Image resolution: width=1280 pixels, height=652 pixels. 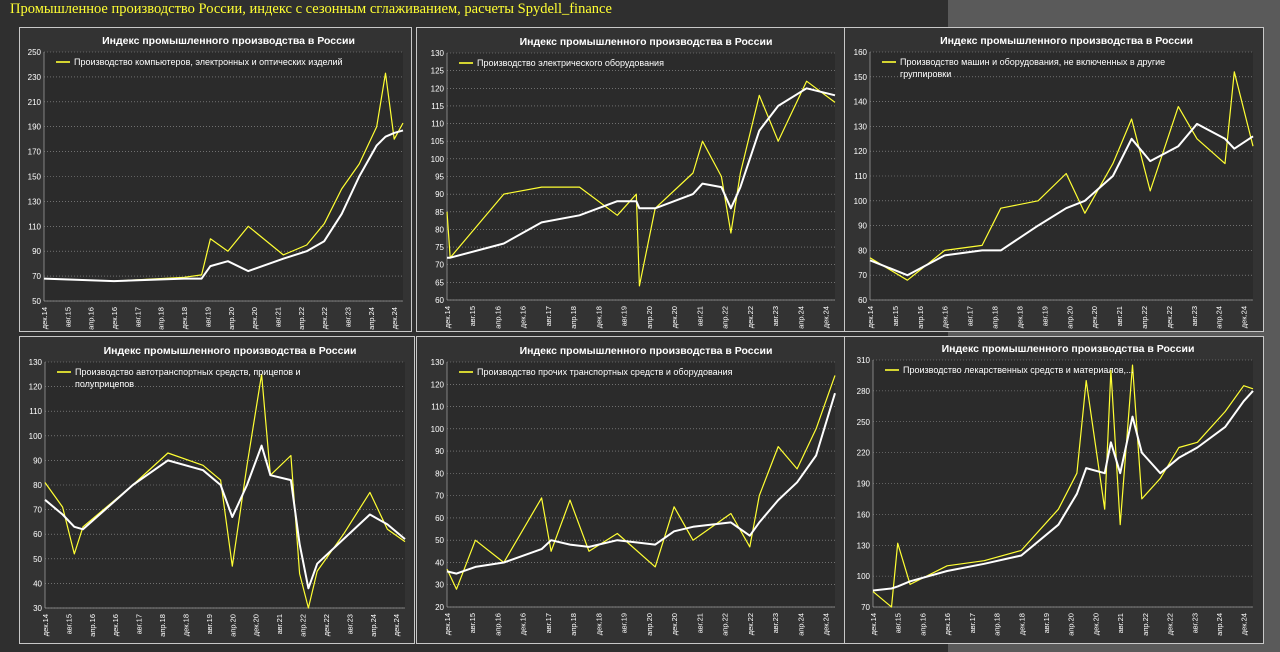 I want to click on y-tick-label: 140, so click(x=861, y=102).